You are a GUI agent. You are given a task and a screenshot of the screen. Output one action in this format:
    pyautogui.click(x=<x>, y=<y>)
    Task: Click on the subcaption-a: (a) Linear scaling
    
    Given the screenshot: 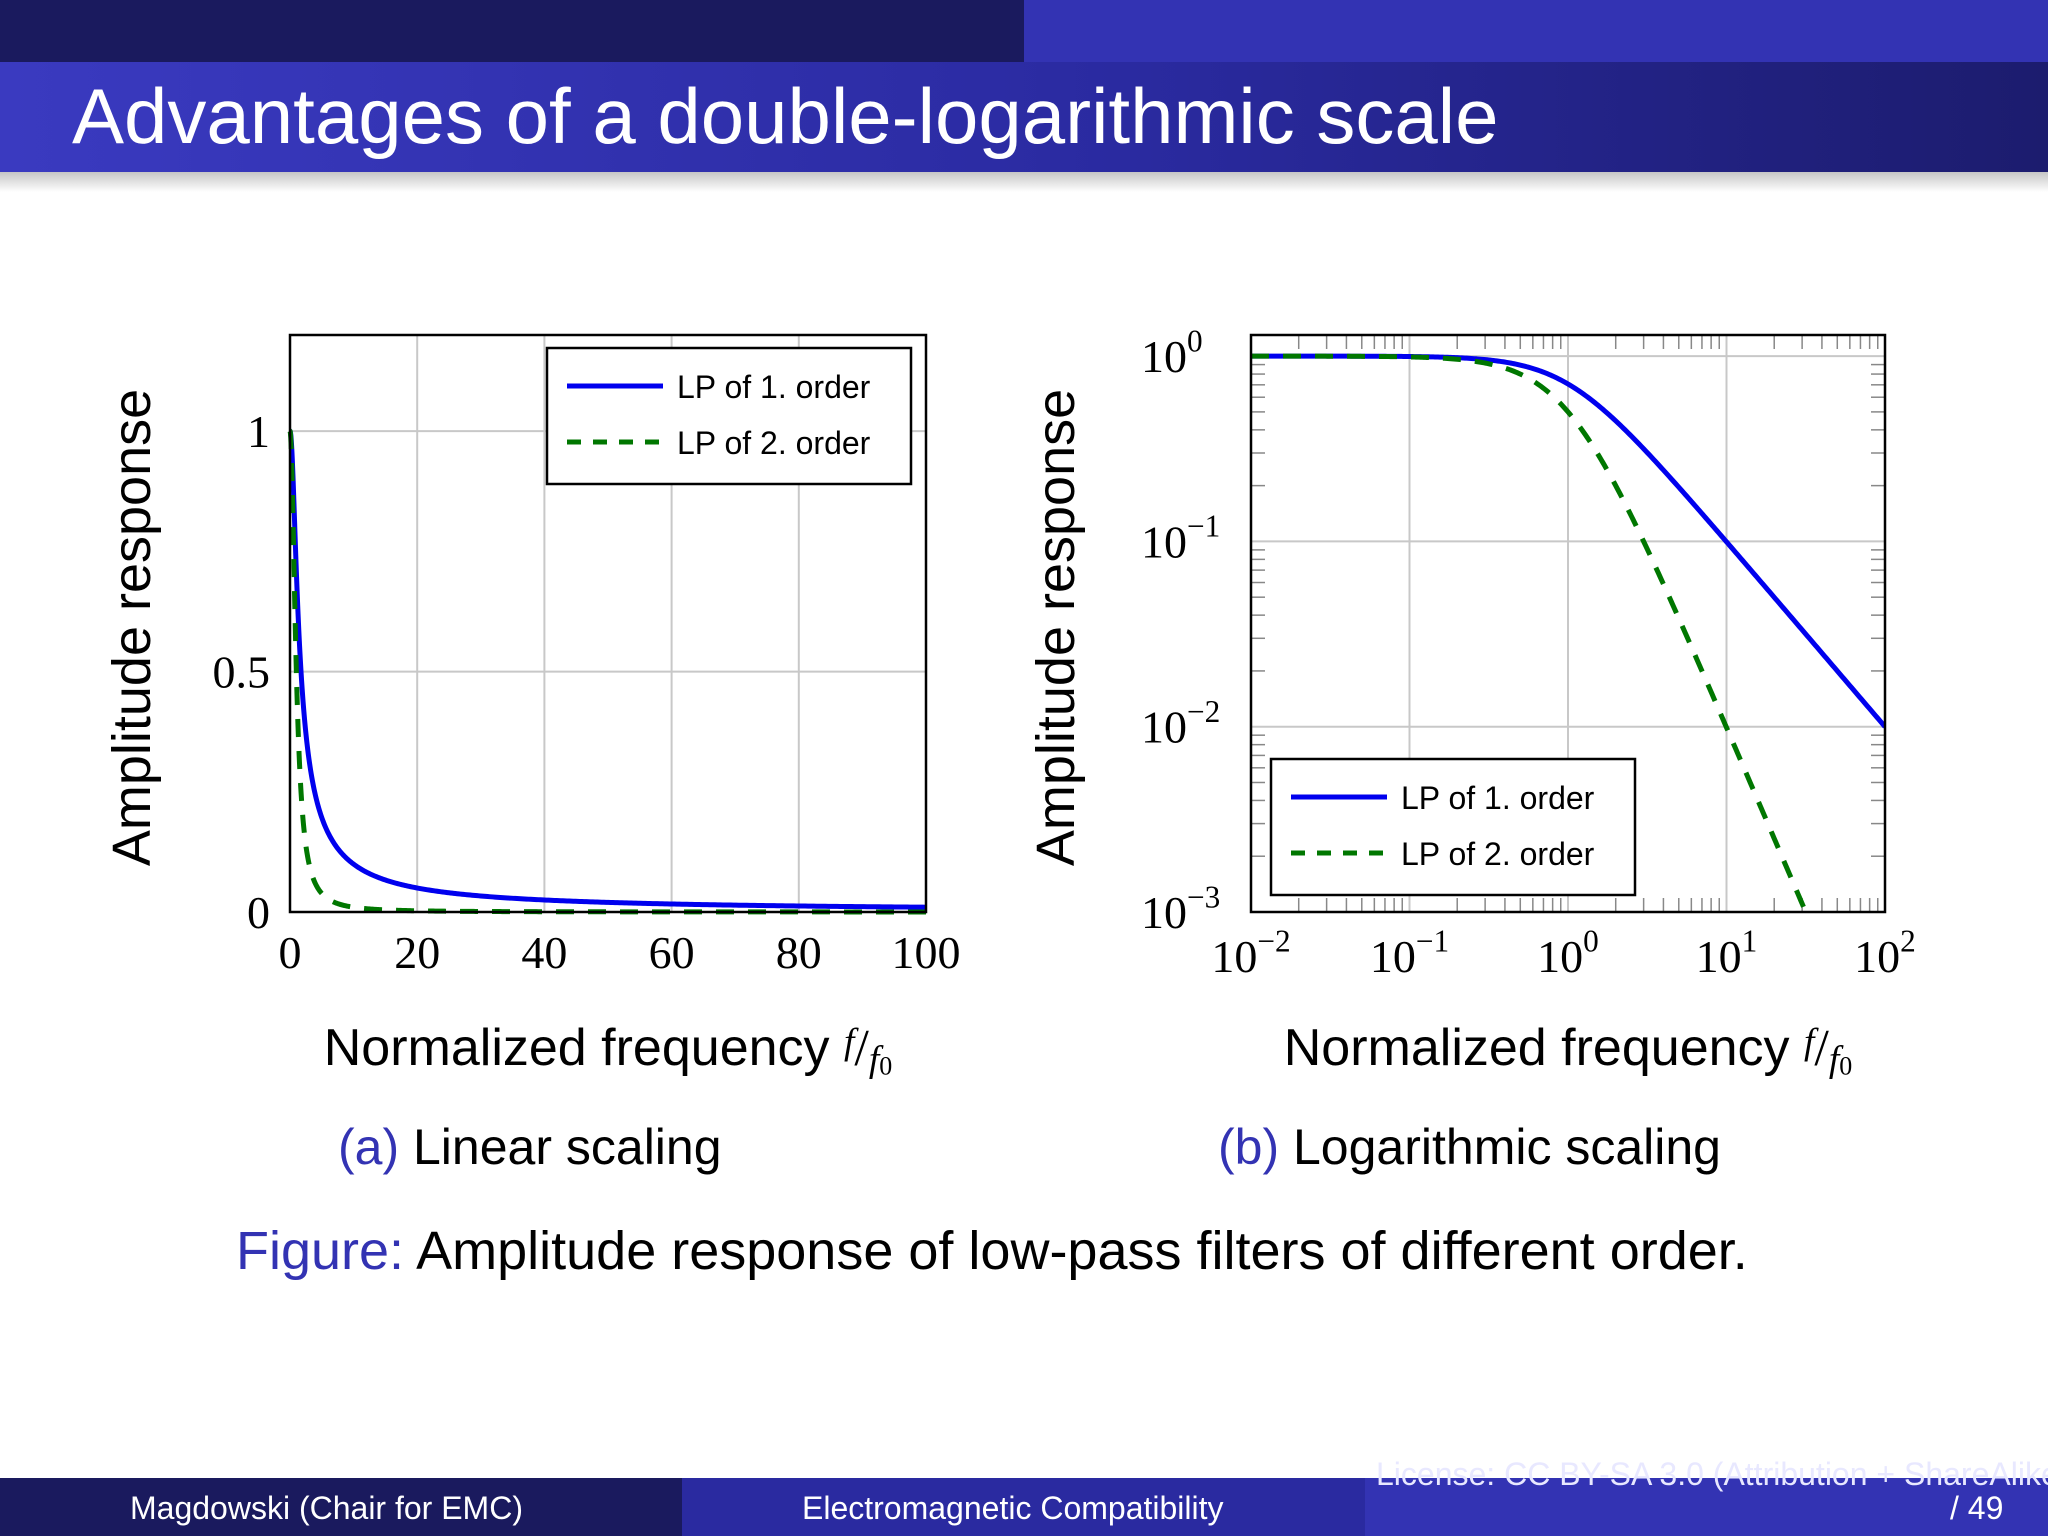 What is the action you would take?
    pyautogui.click(x=530, y=1147)
    